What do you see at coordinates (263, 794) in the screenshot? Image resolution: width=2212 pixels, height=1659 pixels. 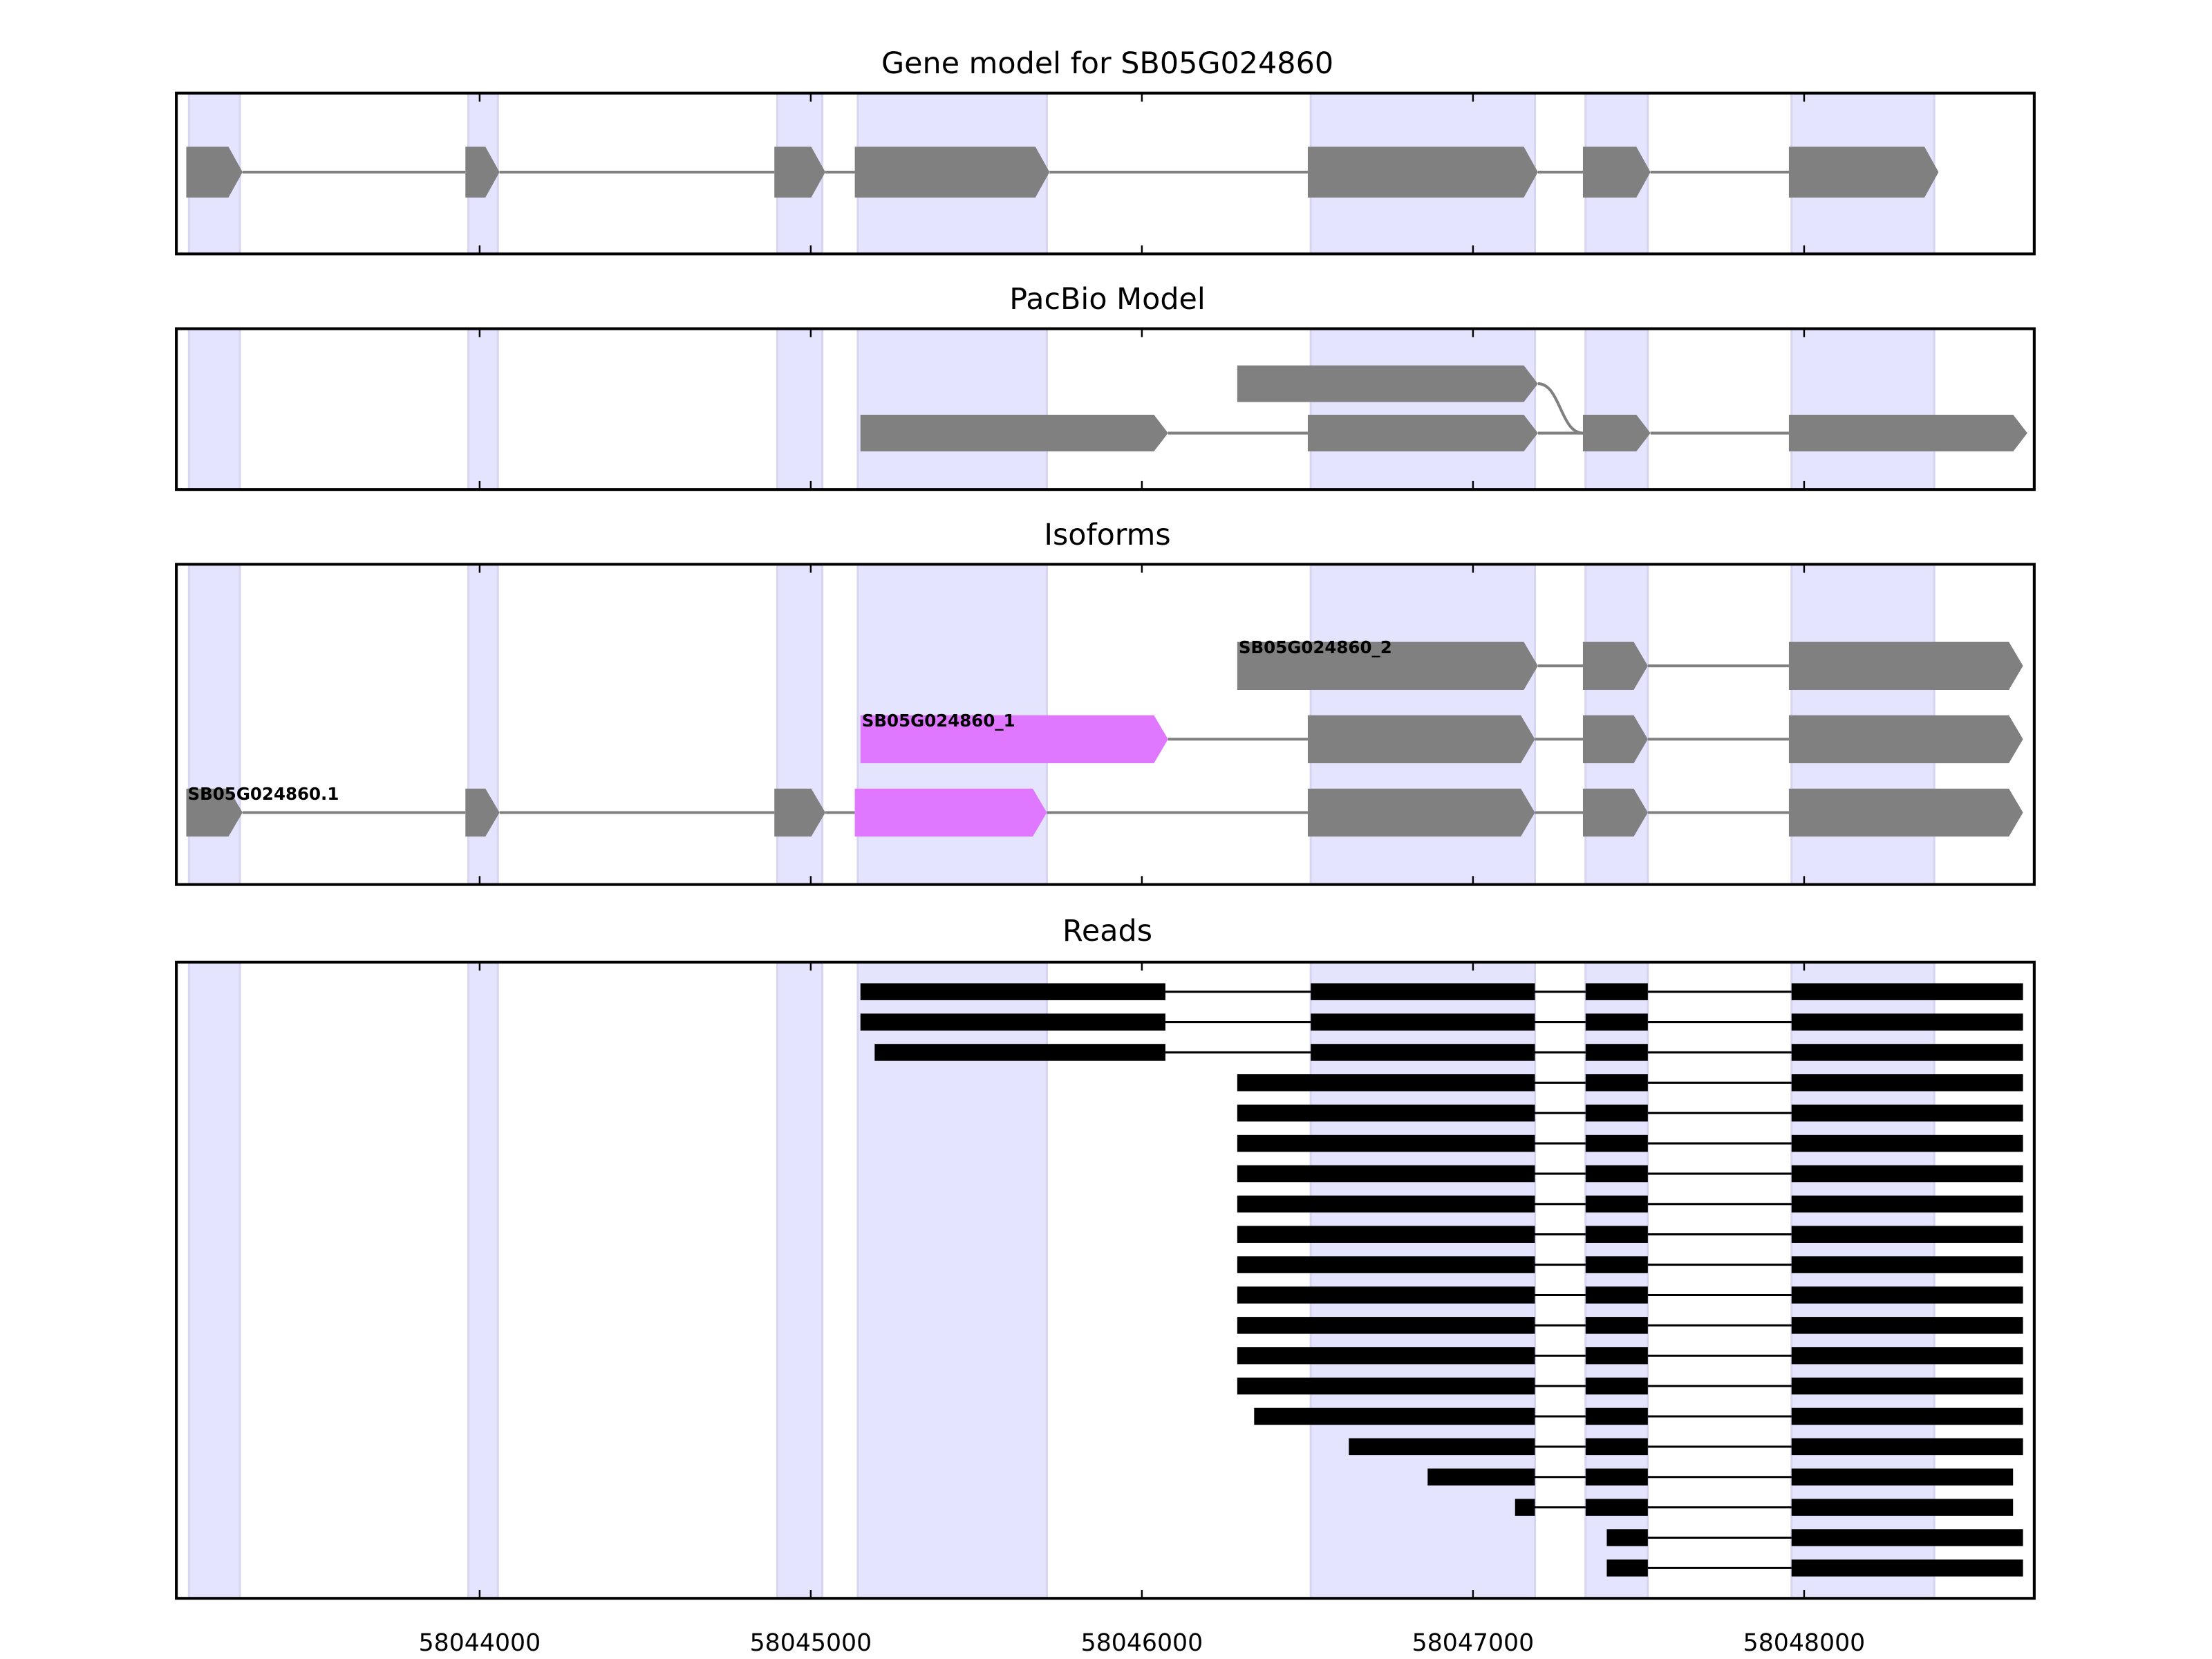 I see `isoform-label: SB05G024860.1` at bounding box center [263, 794].